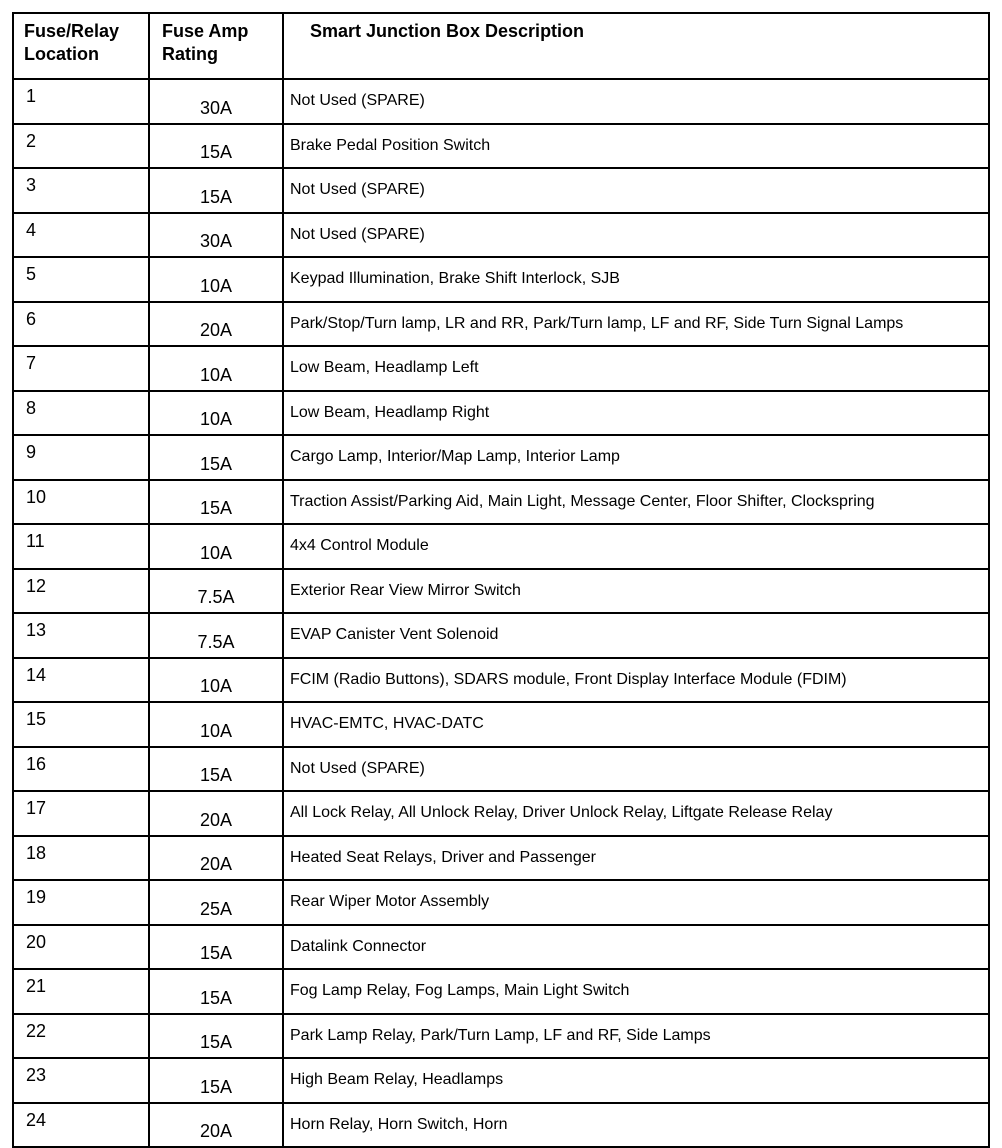  Describe the element at coordinates (81, 991) in the screenshot. I see `location-cell: 21` at that location.